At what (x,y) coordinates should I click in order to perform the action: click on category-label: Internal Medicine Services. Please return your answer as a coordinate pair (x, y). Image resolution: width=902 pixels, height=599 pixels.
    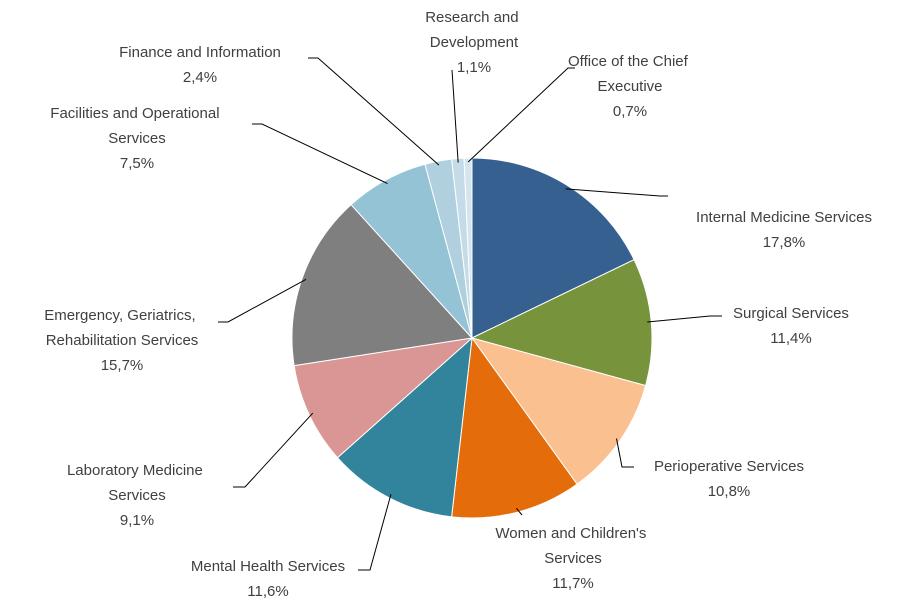
    Looking at the image, I should click on (784, 217).